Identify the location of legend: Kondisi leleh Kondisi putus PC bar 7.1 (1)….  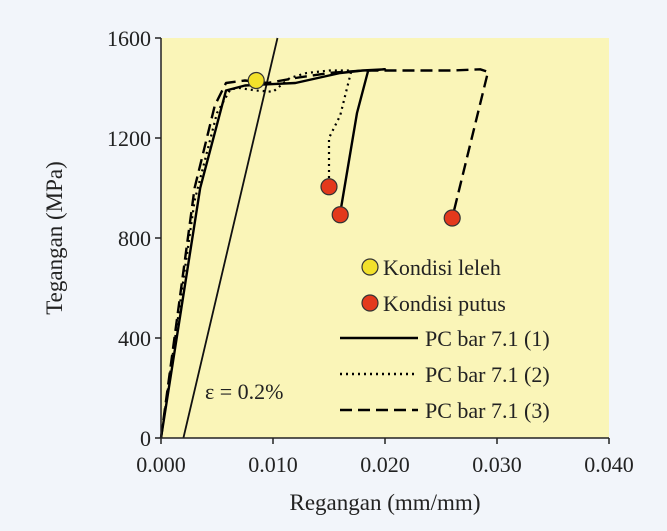
(445, 339).